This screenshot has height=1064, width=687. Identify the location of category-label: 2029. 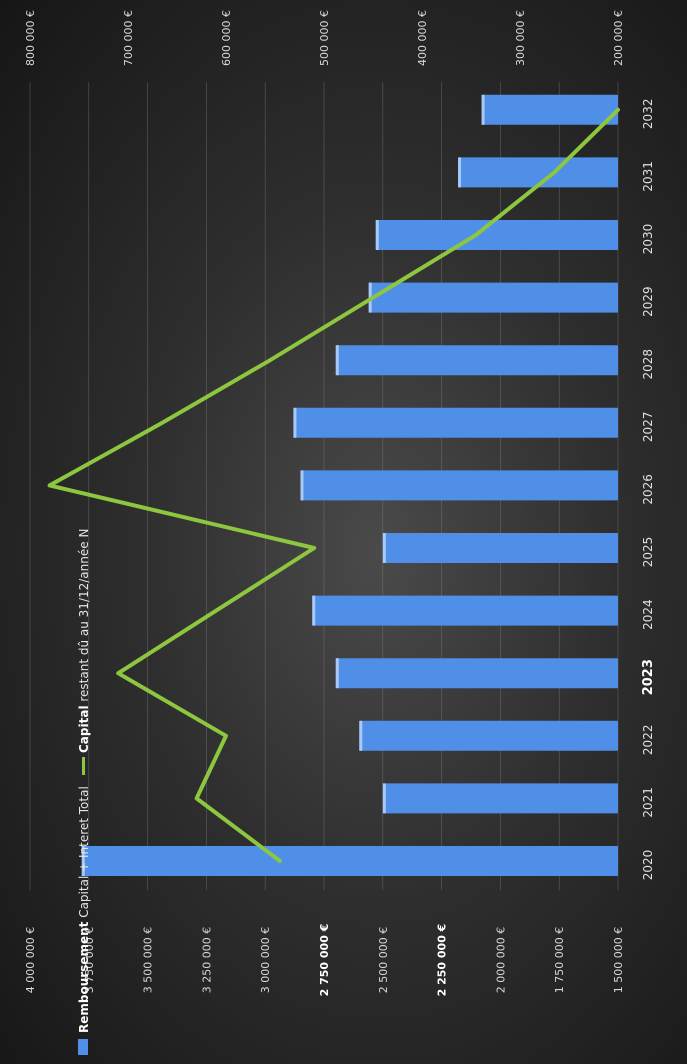
(648, 301).